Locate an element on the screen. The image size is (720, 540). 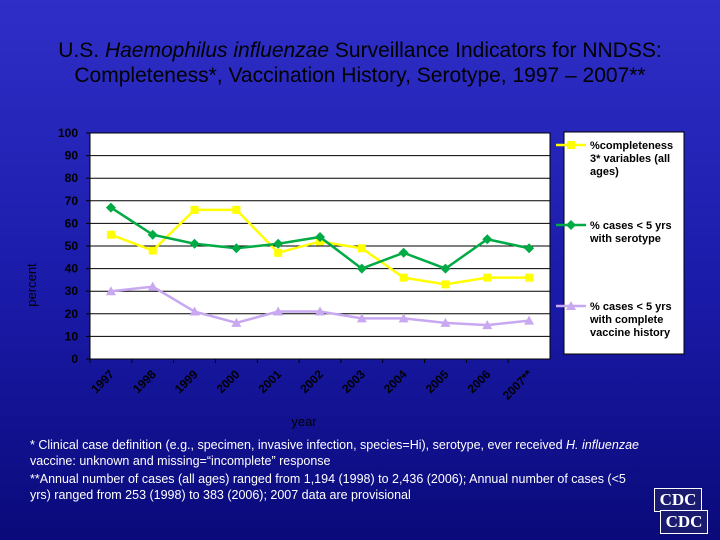
y-tick-label-80: 80 is located at coordinates (72, 178).